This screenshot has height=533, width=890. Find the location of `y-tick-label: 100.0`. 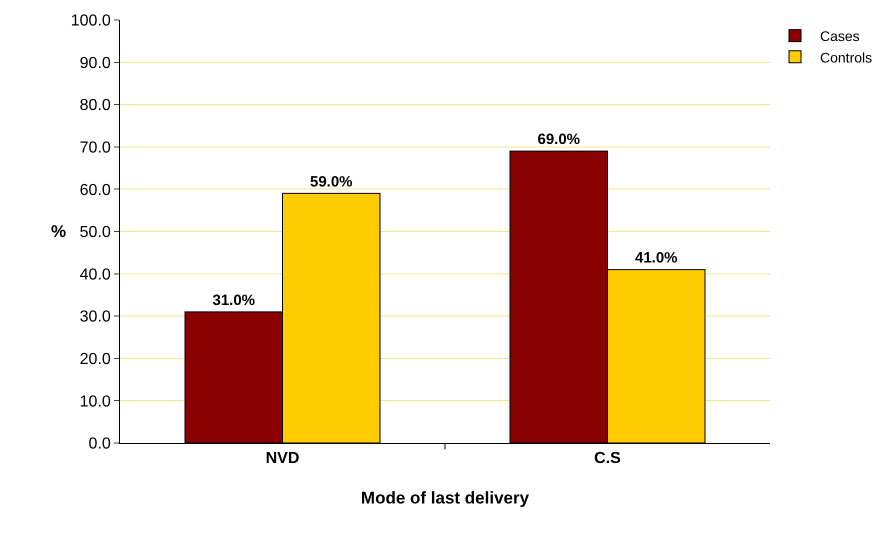

y-tick-label: 100.0 is located at coordinates (90, 21).